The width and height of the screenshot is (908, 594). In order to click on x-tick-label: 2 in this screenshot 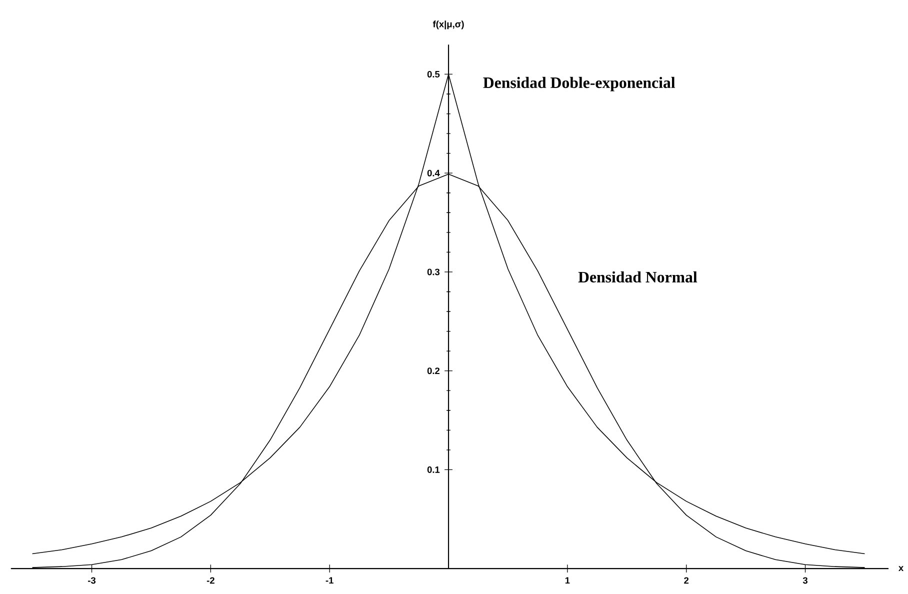, I will do `click(686, 580)`.